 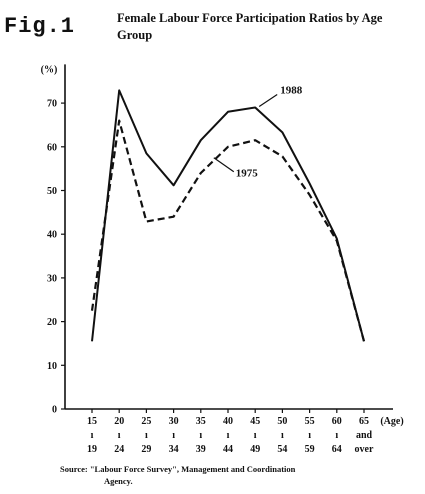 What do you see at coordinates (52, 322) in the screenshot?
I see `y-tick-label: 20` at bounding box center [52, 322].